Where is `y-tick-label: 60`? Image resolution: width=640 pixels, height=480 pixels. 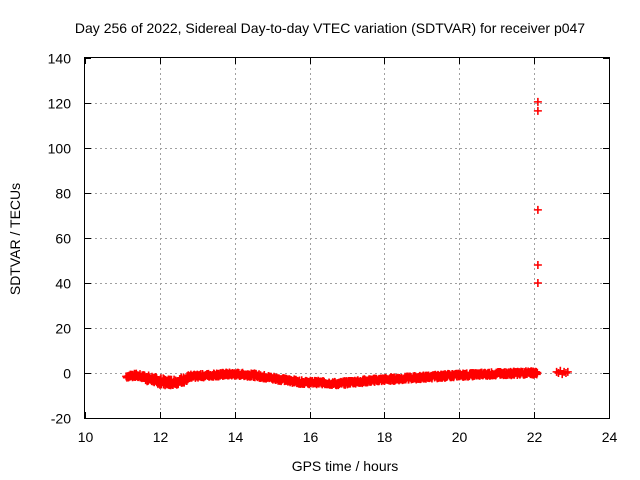 y-tick-label: 60 is located at coordinates (63, 239).